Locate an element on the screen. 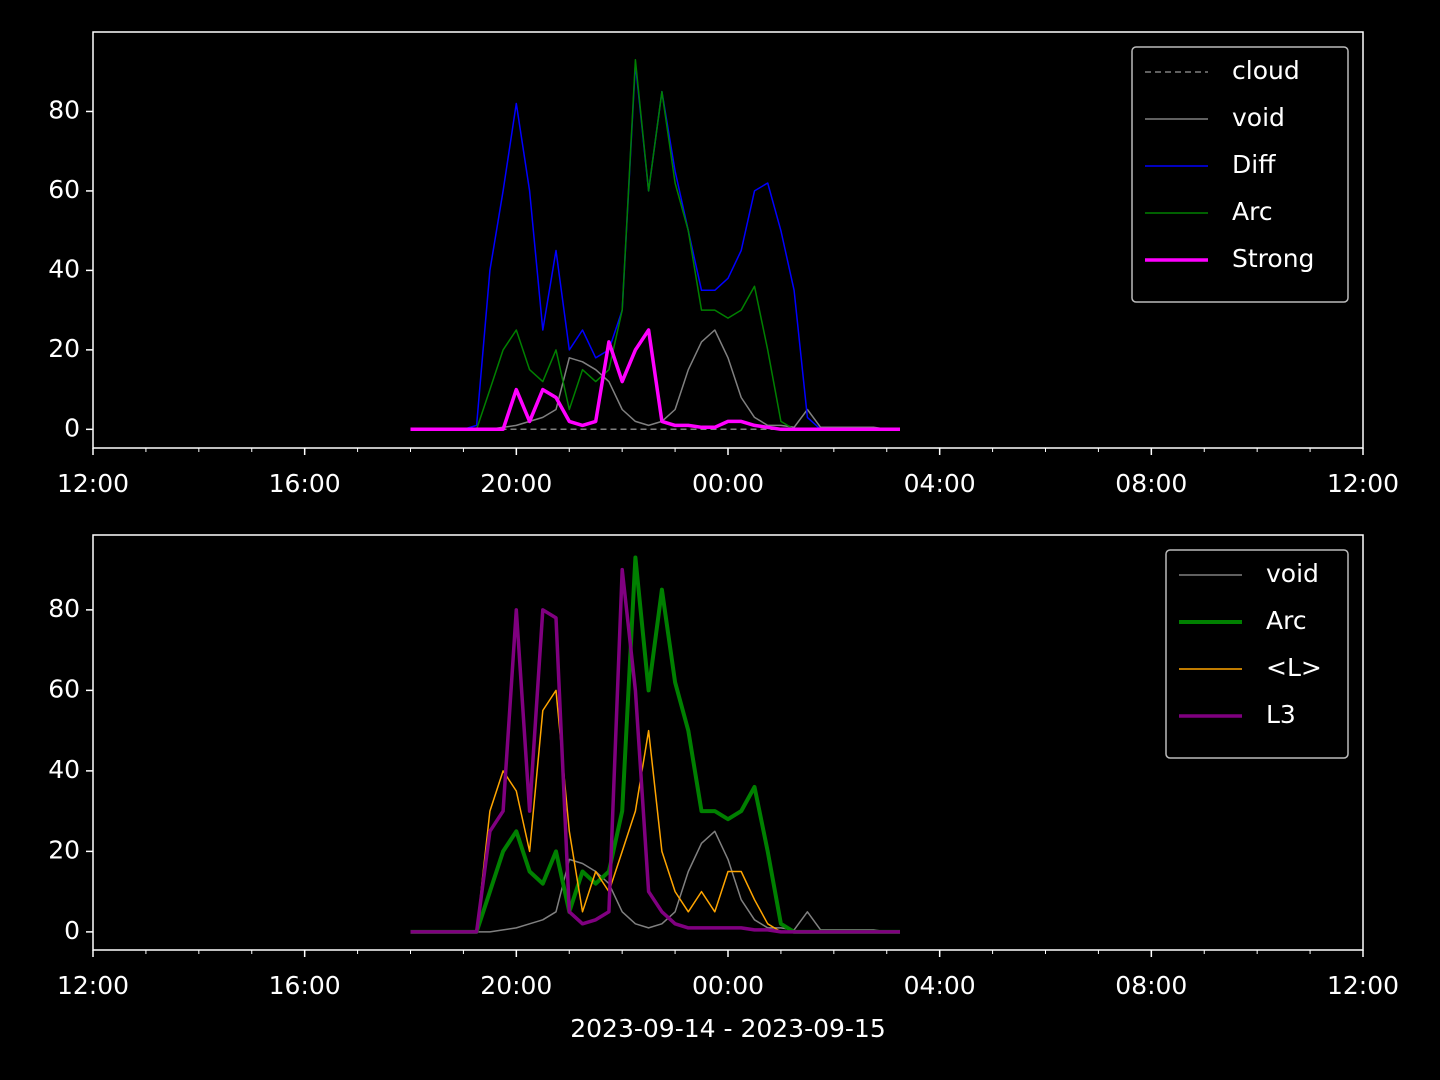 The width and height of the screenshot is (1440, 1080). legend-label: L3 is located at coordinates (1281, 714).